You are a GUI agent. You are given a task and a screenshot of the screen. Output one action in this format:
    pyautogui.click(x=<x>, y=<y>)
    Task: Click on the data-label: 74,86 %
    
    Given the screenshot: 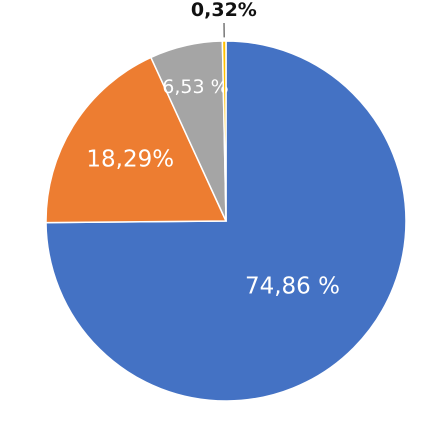 What is the action you would take?
    pyautogui.click(x=292, y=286)
    